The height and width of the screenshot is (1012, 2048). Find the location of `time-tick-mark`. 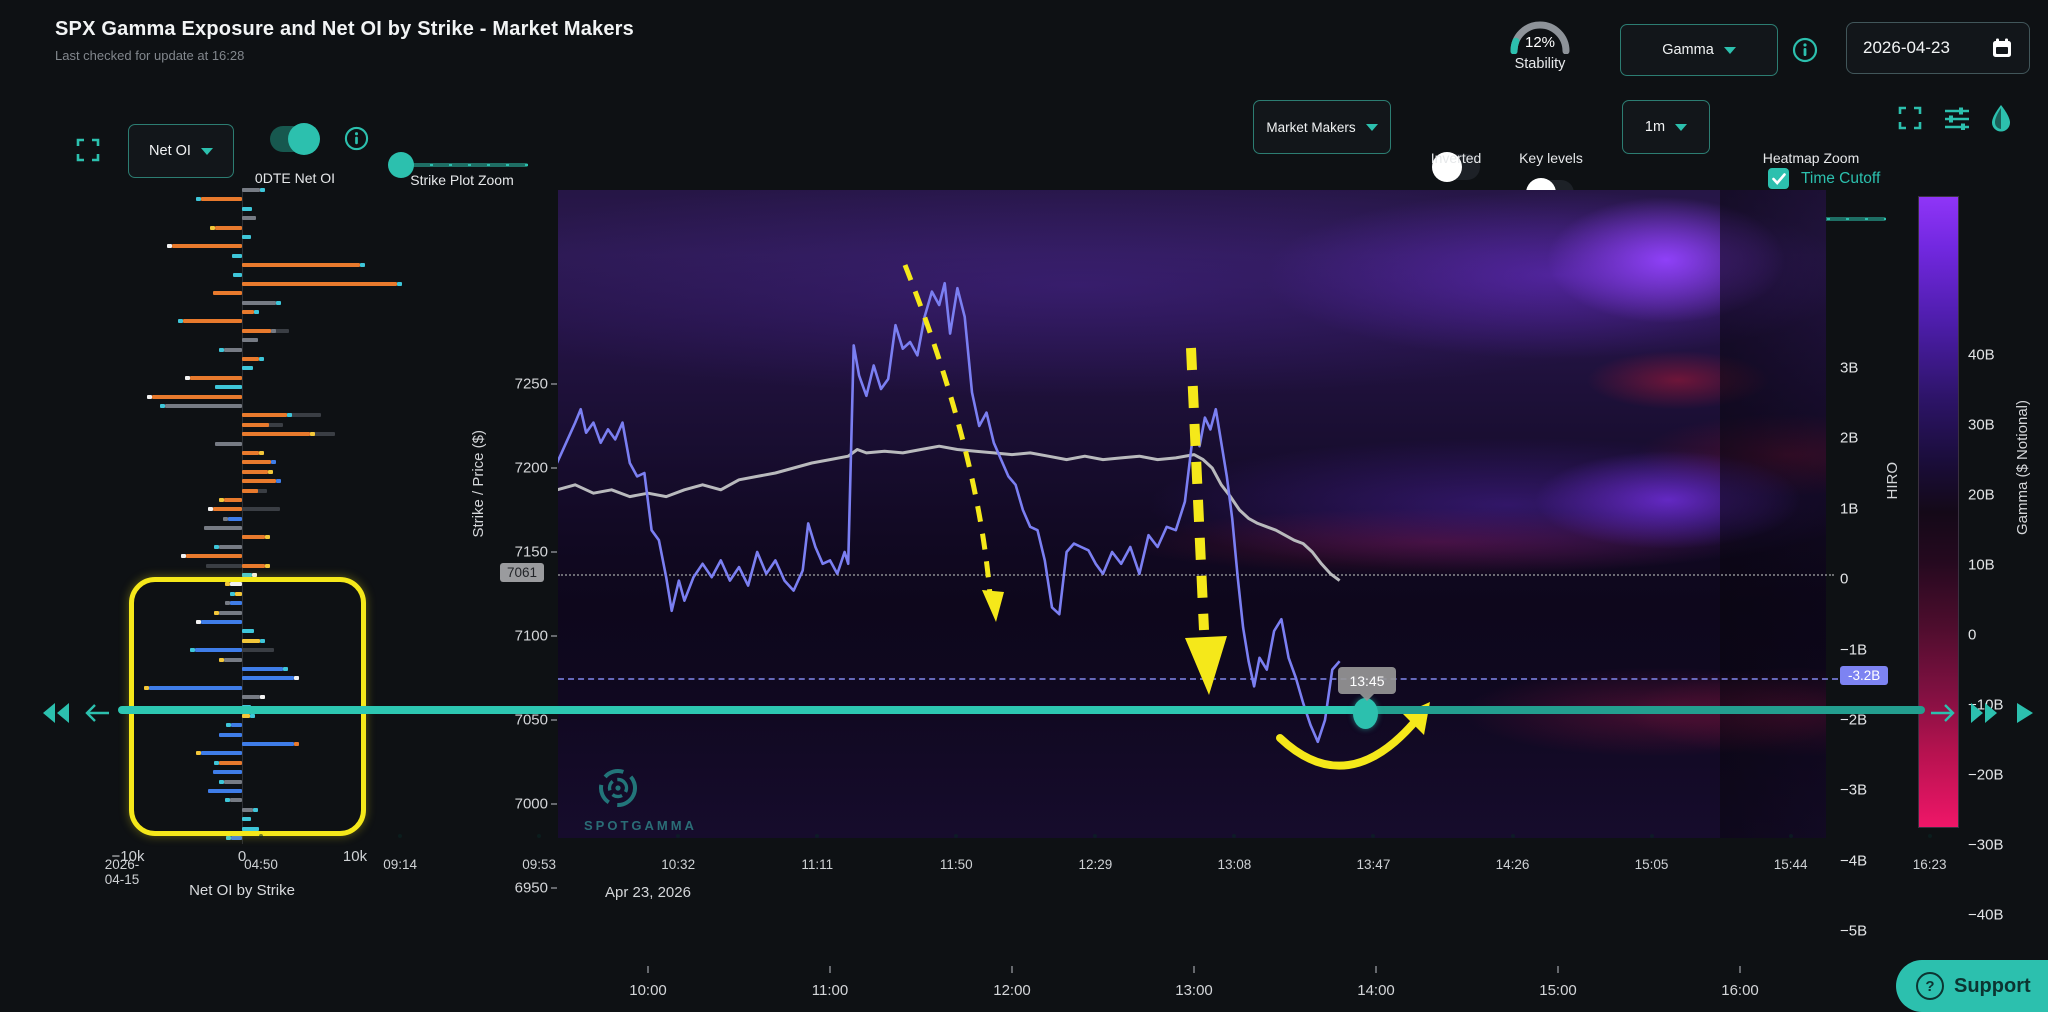

time-tick-mark is located at coordinates (1740, 969).